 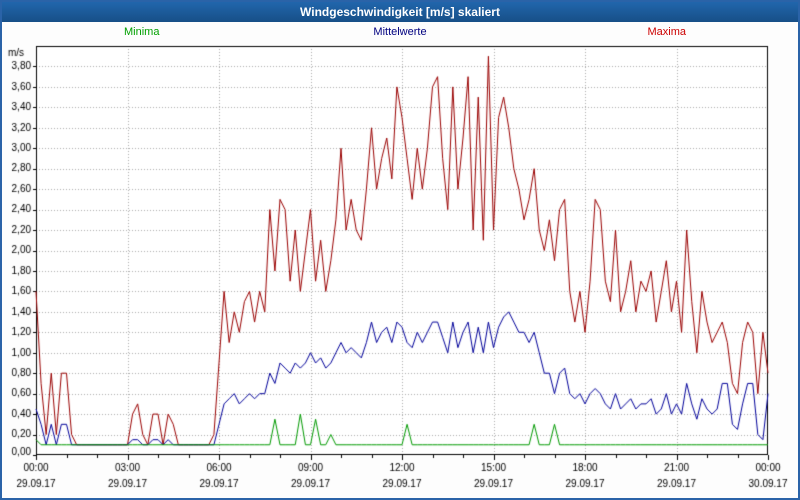 I want to click on window-title: Windgeschwindigkeit [m/s] skaliert, so click(x=400, y=12).